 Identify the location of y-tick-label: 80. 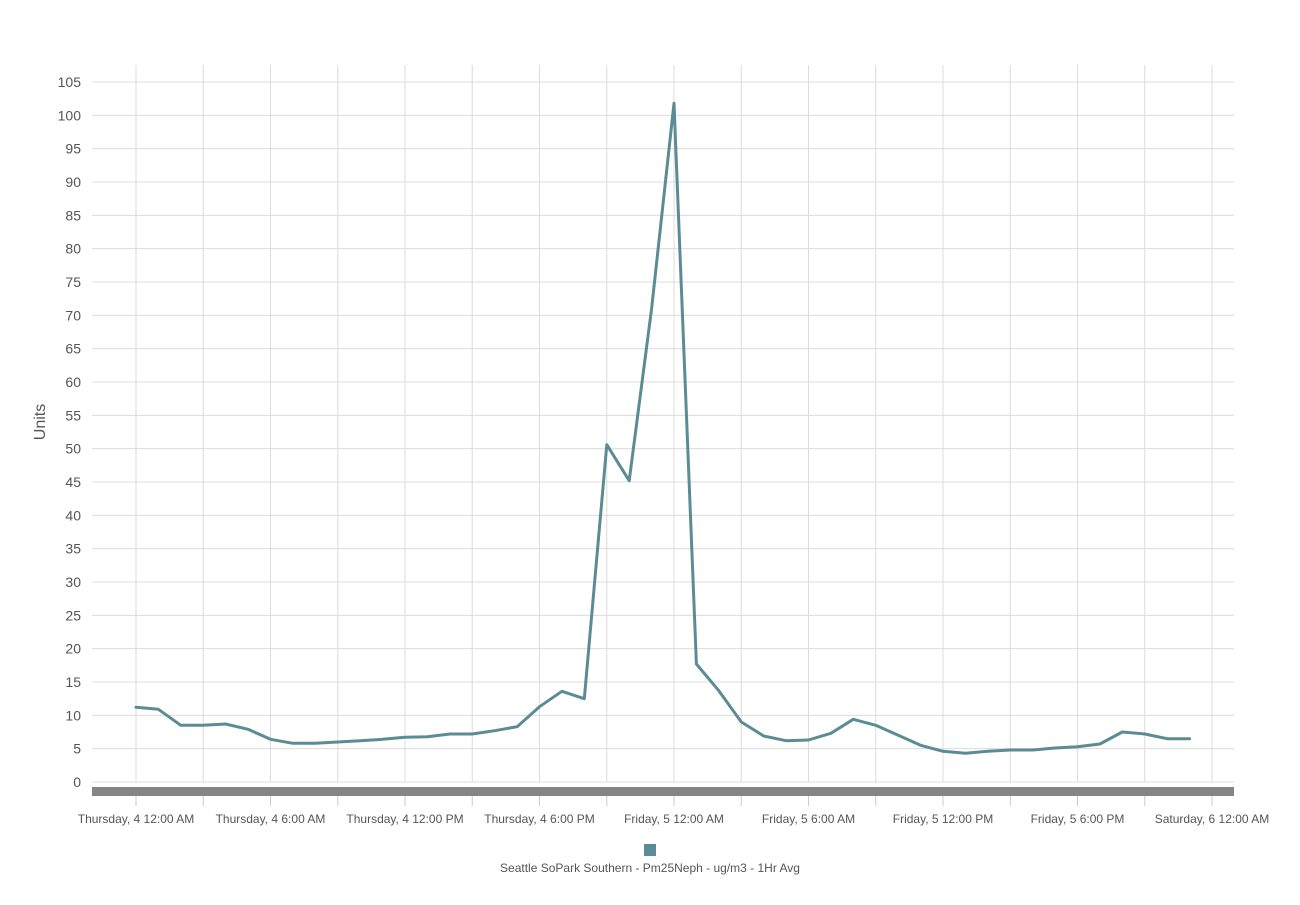
(73, 249).